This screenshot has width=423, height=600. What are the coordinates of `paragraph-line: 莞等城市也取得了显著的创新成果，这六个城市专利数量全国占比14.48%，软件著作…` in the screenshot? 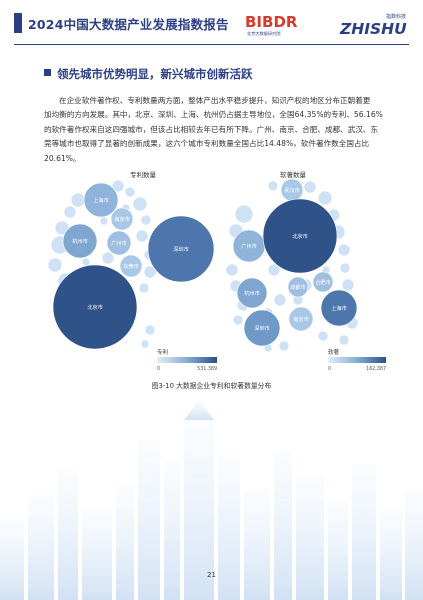 It's located at (207, 144).